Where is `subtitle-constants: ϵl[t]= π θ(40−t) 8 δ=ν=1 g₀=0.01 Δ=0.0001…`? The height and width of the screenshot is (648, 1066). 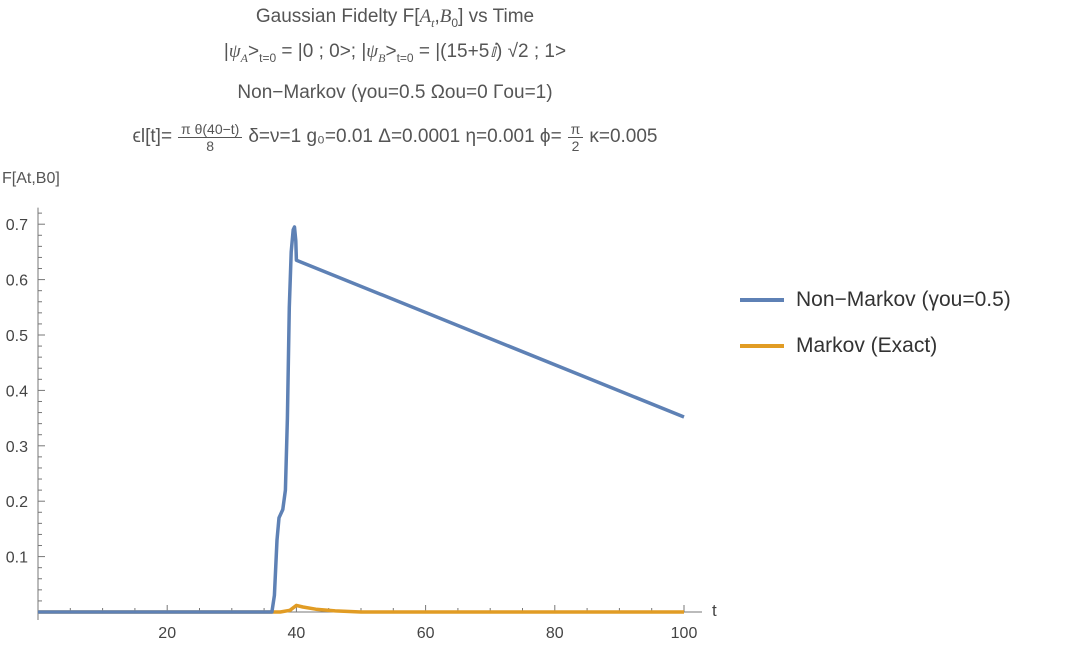 subtitle-constants: ϵl[t]= π θ(40−t) 8 δ=ν=1 g₀=0.01 Δ=0.0001… is located at coordinates (395, 137).